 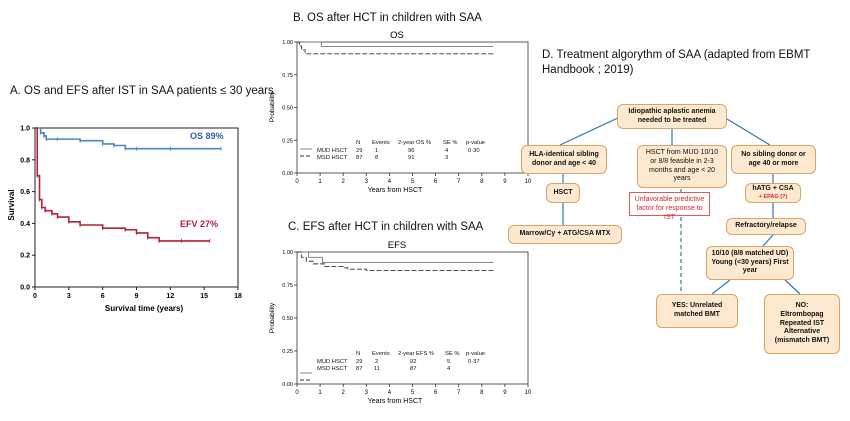 What do you see at coordinates (459, 182) in the screenshot?
I see `panel_b-xtick-label: 7` at bounding box center [459, 182].